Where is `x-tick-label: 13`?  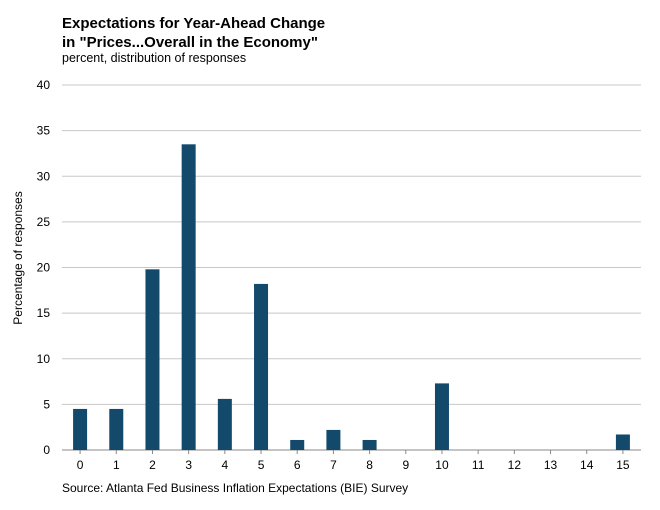 x-tick-label: 13 is located at coordinates (551, 465).